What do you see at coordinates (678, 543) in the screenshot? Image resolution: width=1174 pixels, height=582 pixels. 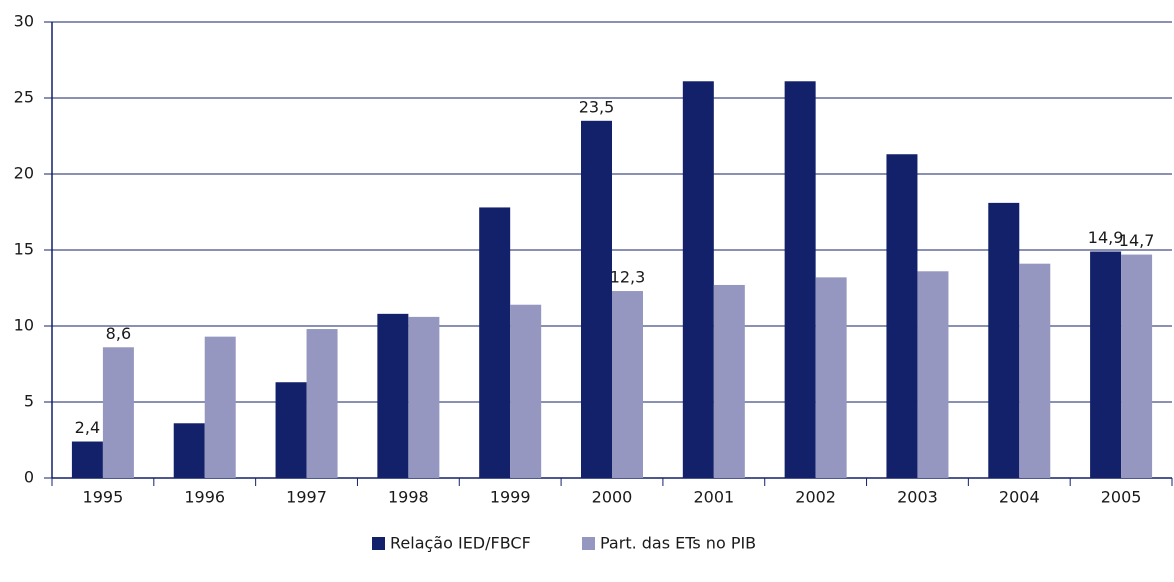 I see `legend-label: Part. das ETs no PIB` at bounding box center [678, 543].